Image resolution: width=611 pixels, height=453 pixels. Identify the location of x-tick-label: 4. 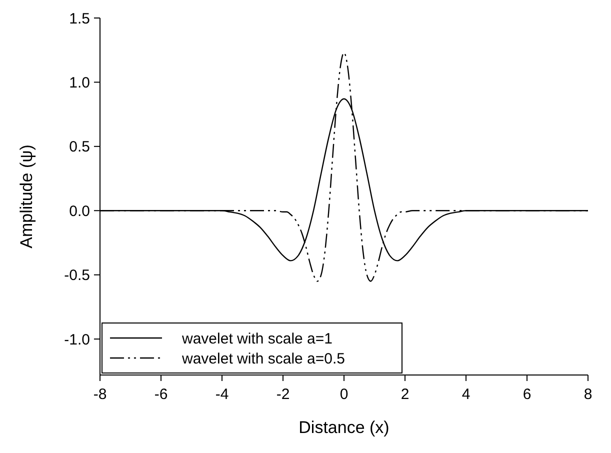
(466, 394).